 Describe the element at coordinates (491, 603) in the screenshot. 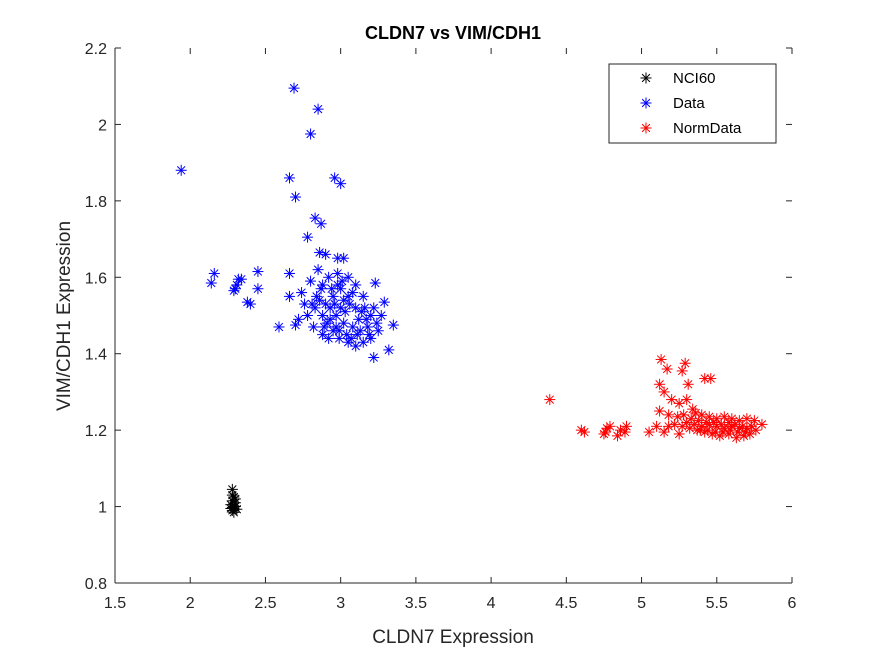

I see `x-tick-label: 4` at that location.